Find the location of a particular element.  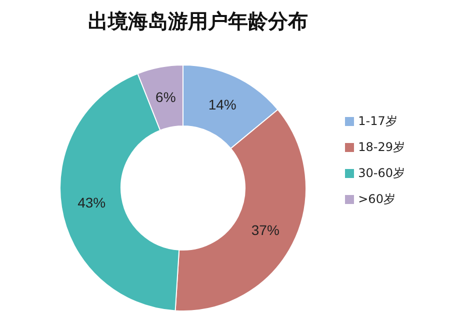

data-label: 14% is located at coordinates (222, 104).